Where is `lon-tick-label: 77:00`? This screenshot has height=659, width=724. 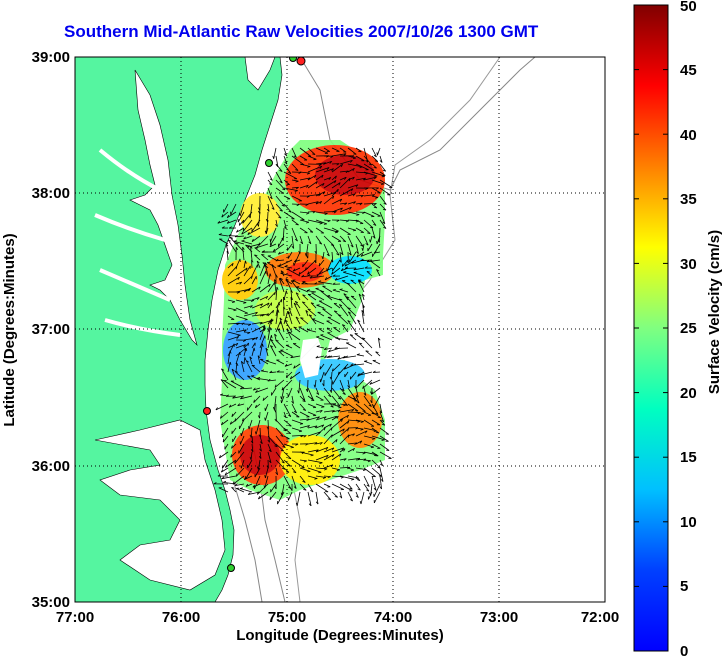 lon-tick-label: 77:00 is located at coordinates (75, 617).